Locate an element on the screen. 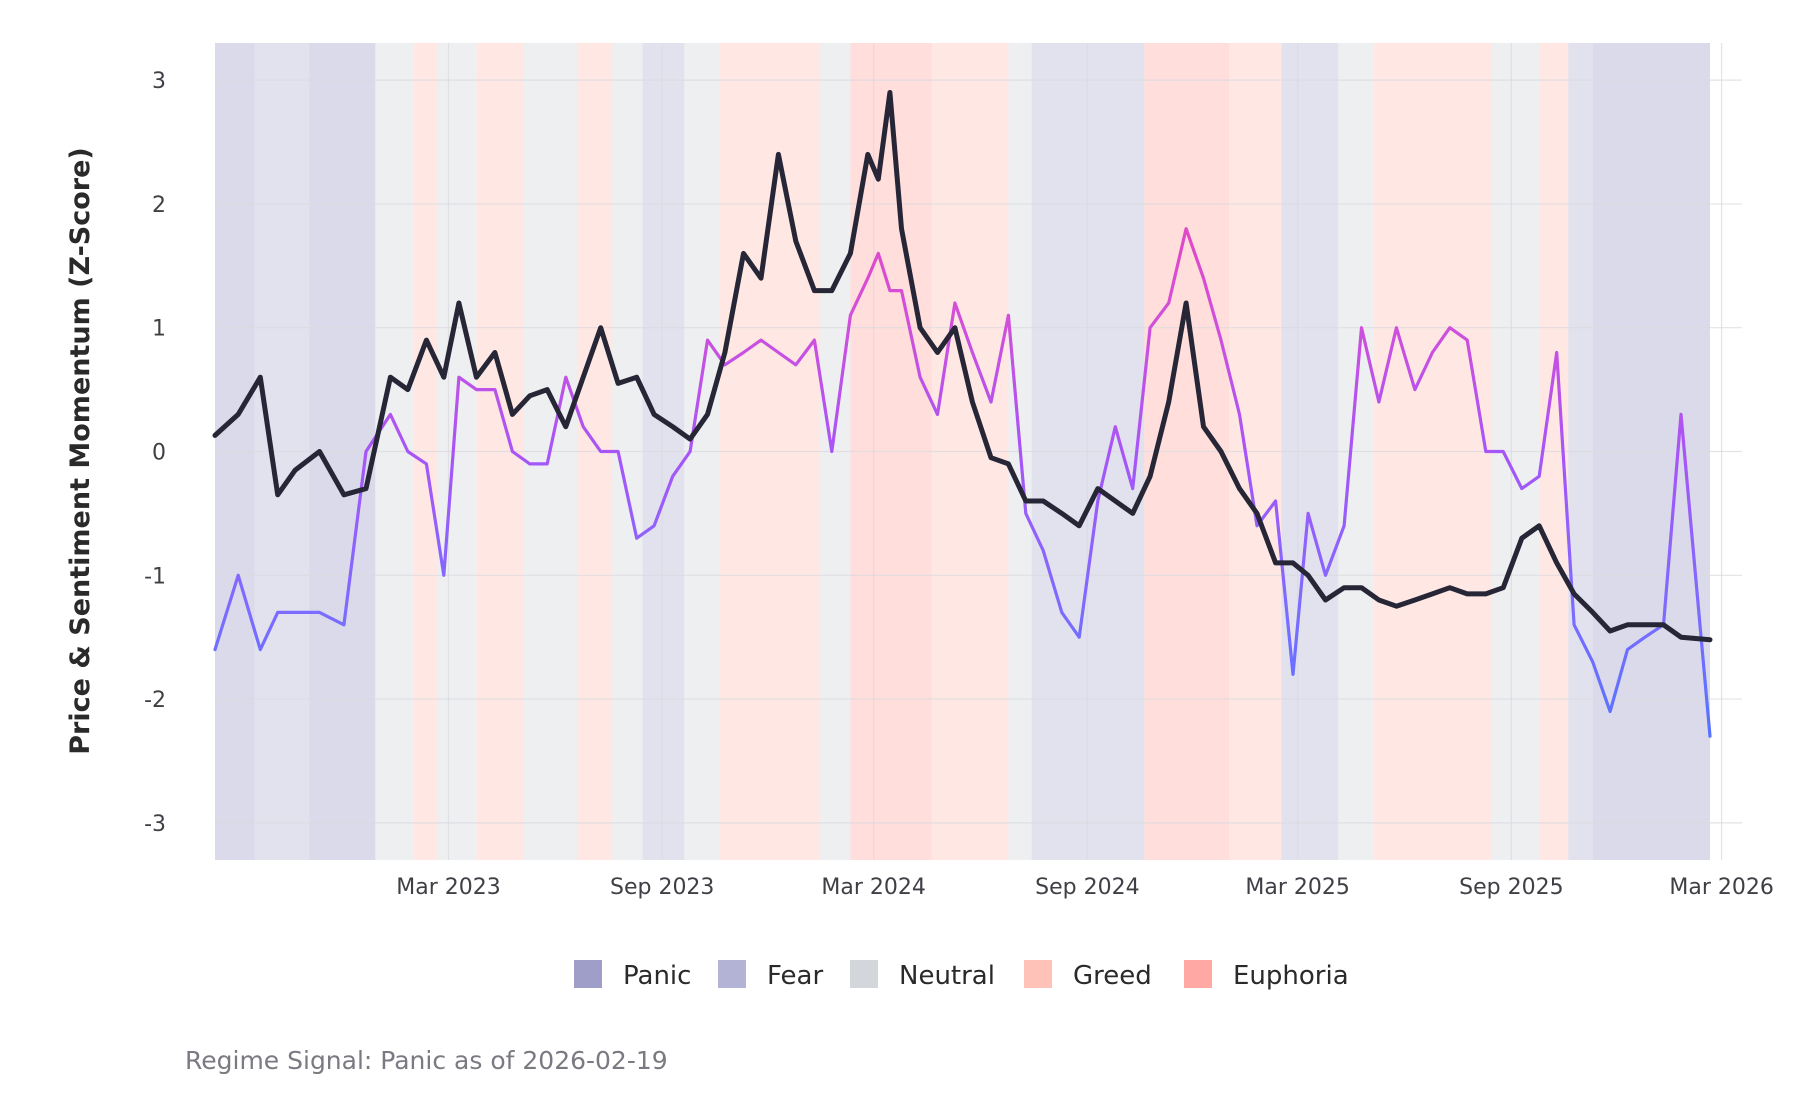 This screenshot has width=1800, height=1100. legend-swatch-greed is located at coordinates (1038, 974).